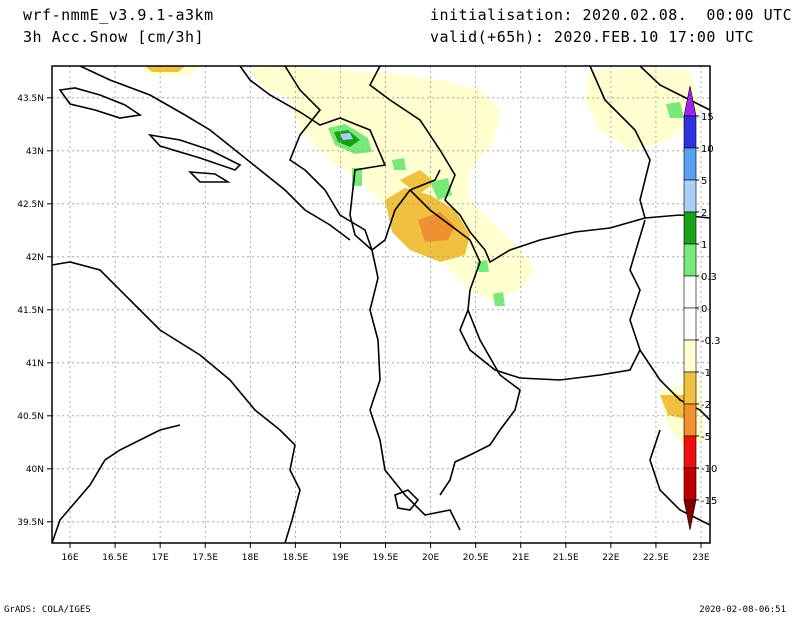 The image size is (800, 618). Describe the element at coordinates (656, 558) in the screenshot. I see `lon-tick-label: 22.5E` at that location.